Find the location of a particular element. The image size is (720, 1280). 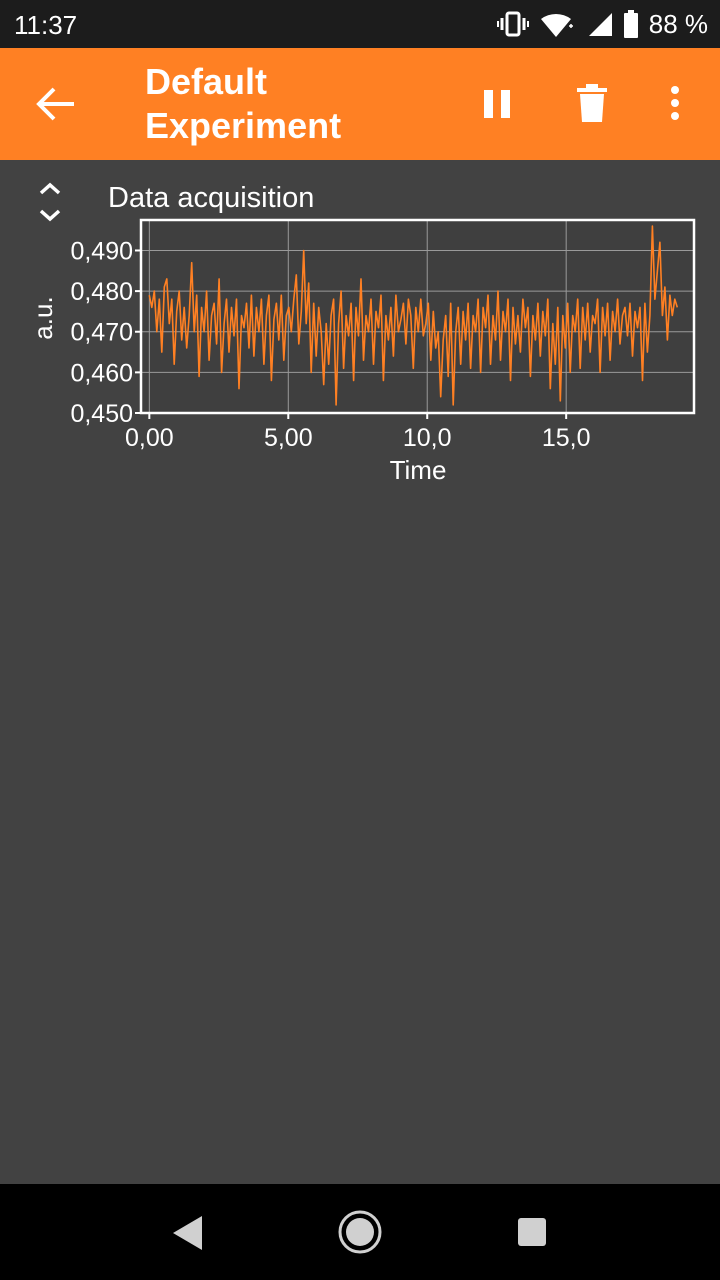

x-tick-label: 5,00 is located at coordinates (288, 438).